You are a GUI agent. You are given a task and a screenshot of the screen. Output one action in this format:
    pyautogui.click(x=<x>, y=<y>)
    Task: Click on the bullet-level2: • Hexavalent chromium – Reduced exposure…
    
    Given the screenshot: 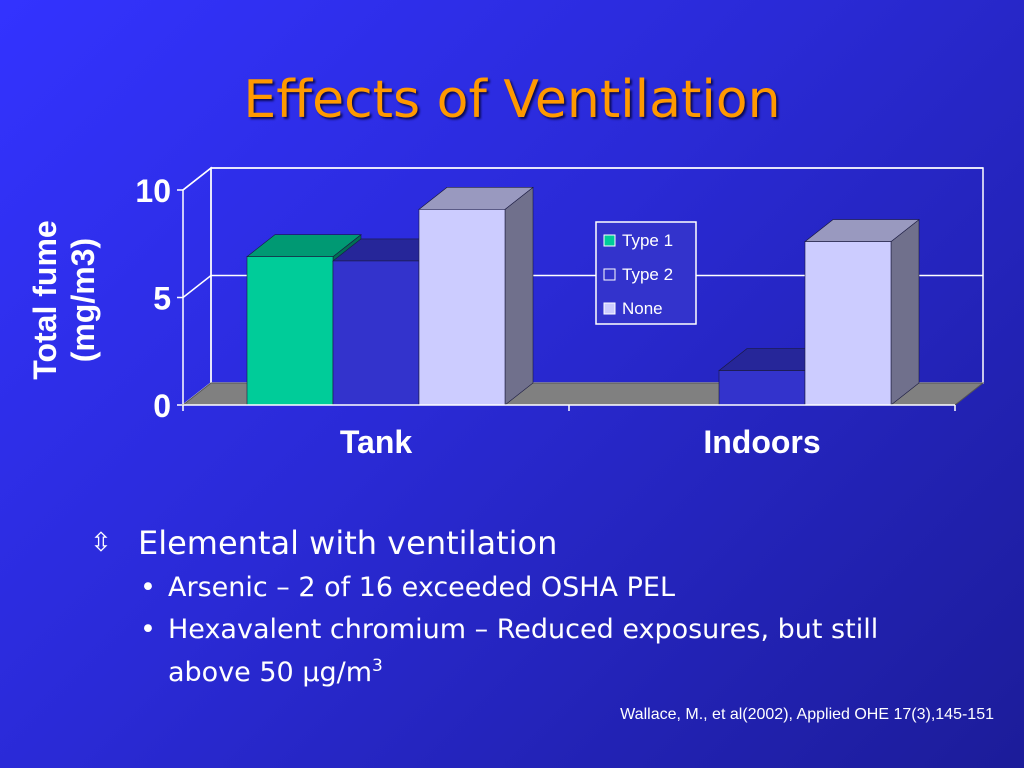 What is the action you would take?
    pyautogui.click(x=520, y=651)
    